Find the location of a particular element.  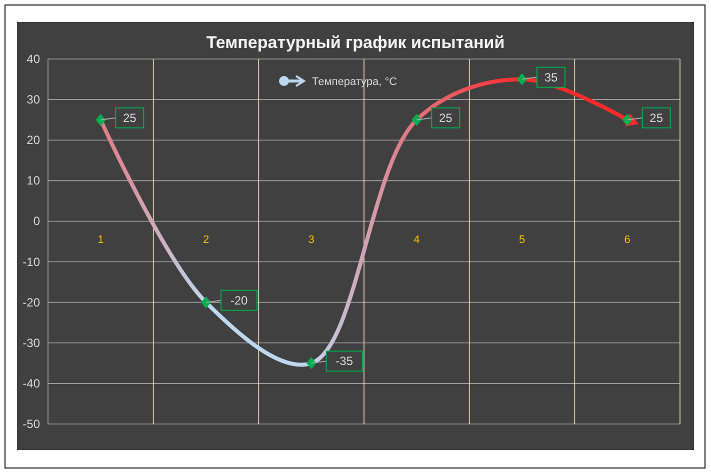

x-tick-label: 4 is located at coordinates (417, 240).